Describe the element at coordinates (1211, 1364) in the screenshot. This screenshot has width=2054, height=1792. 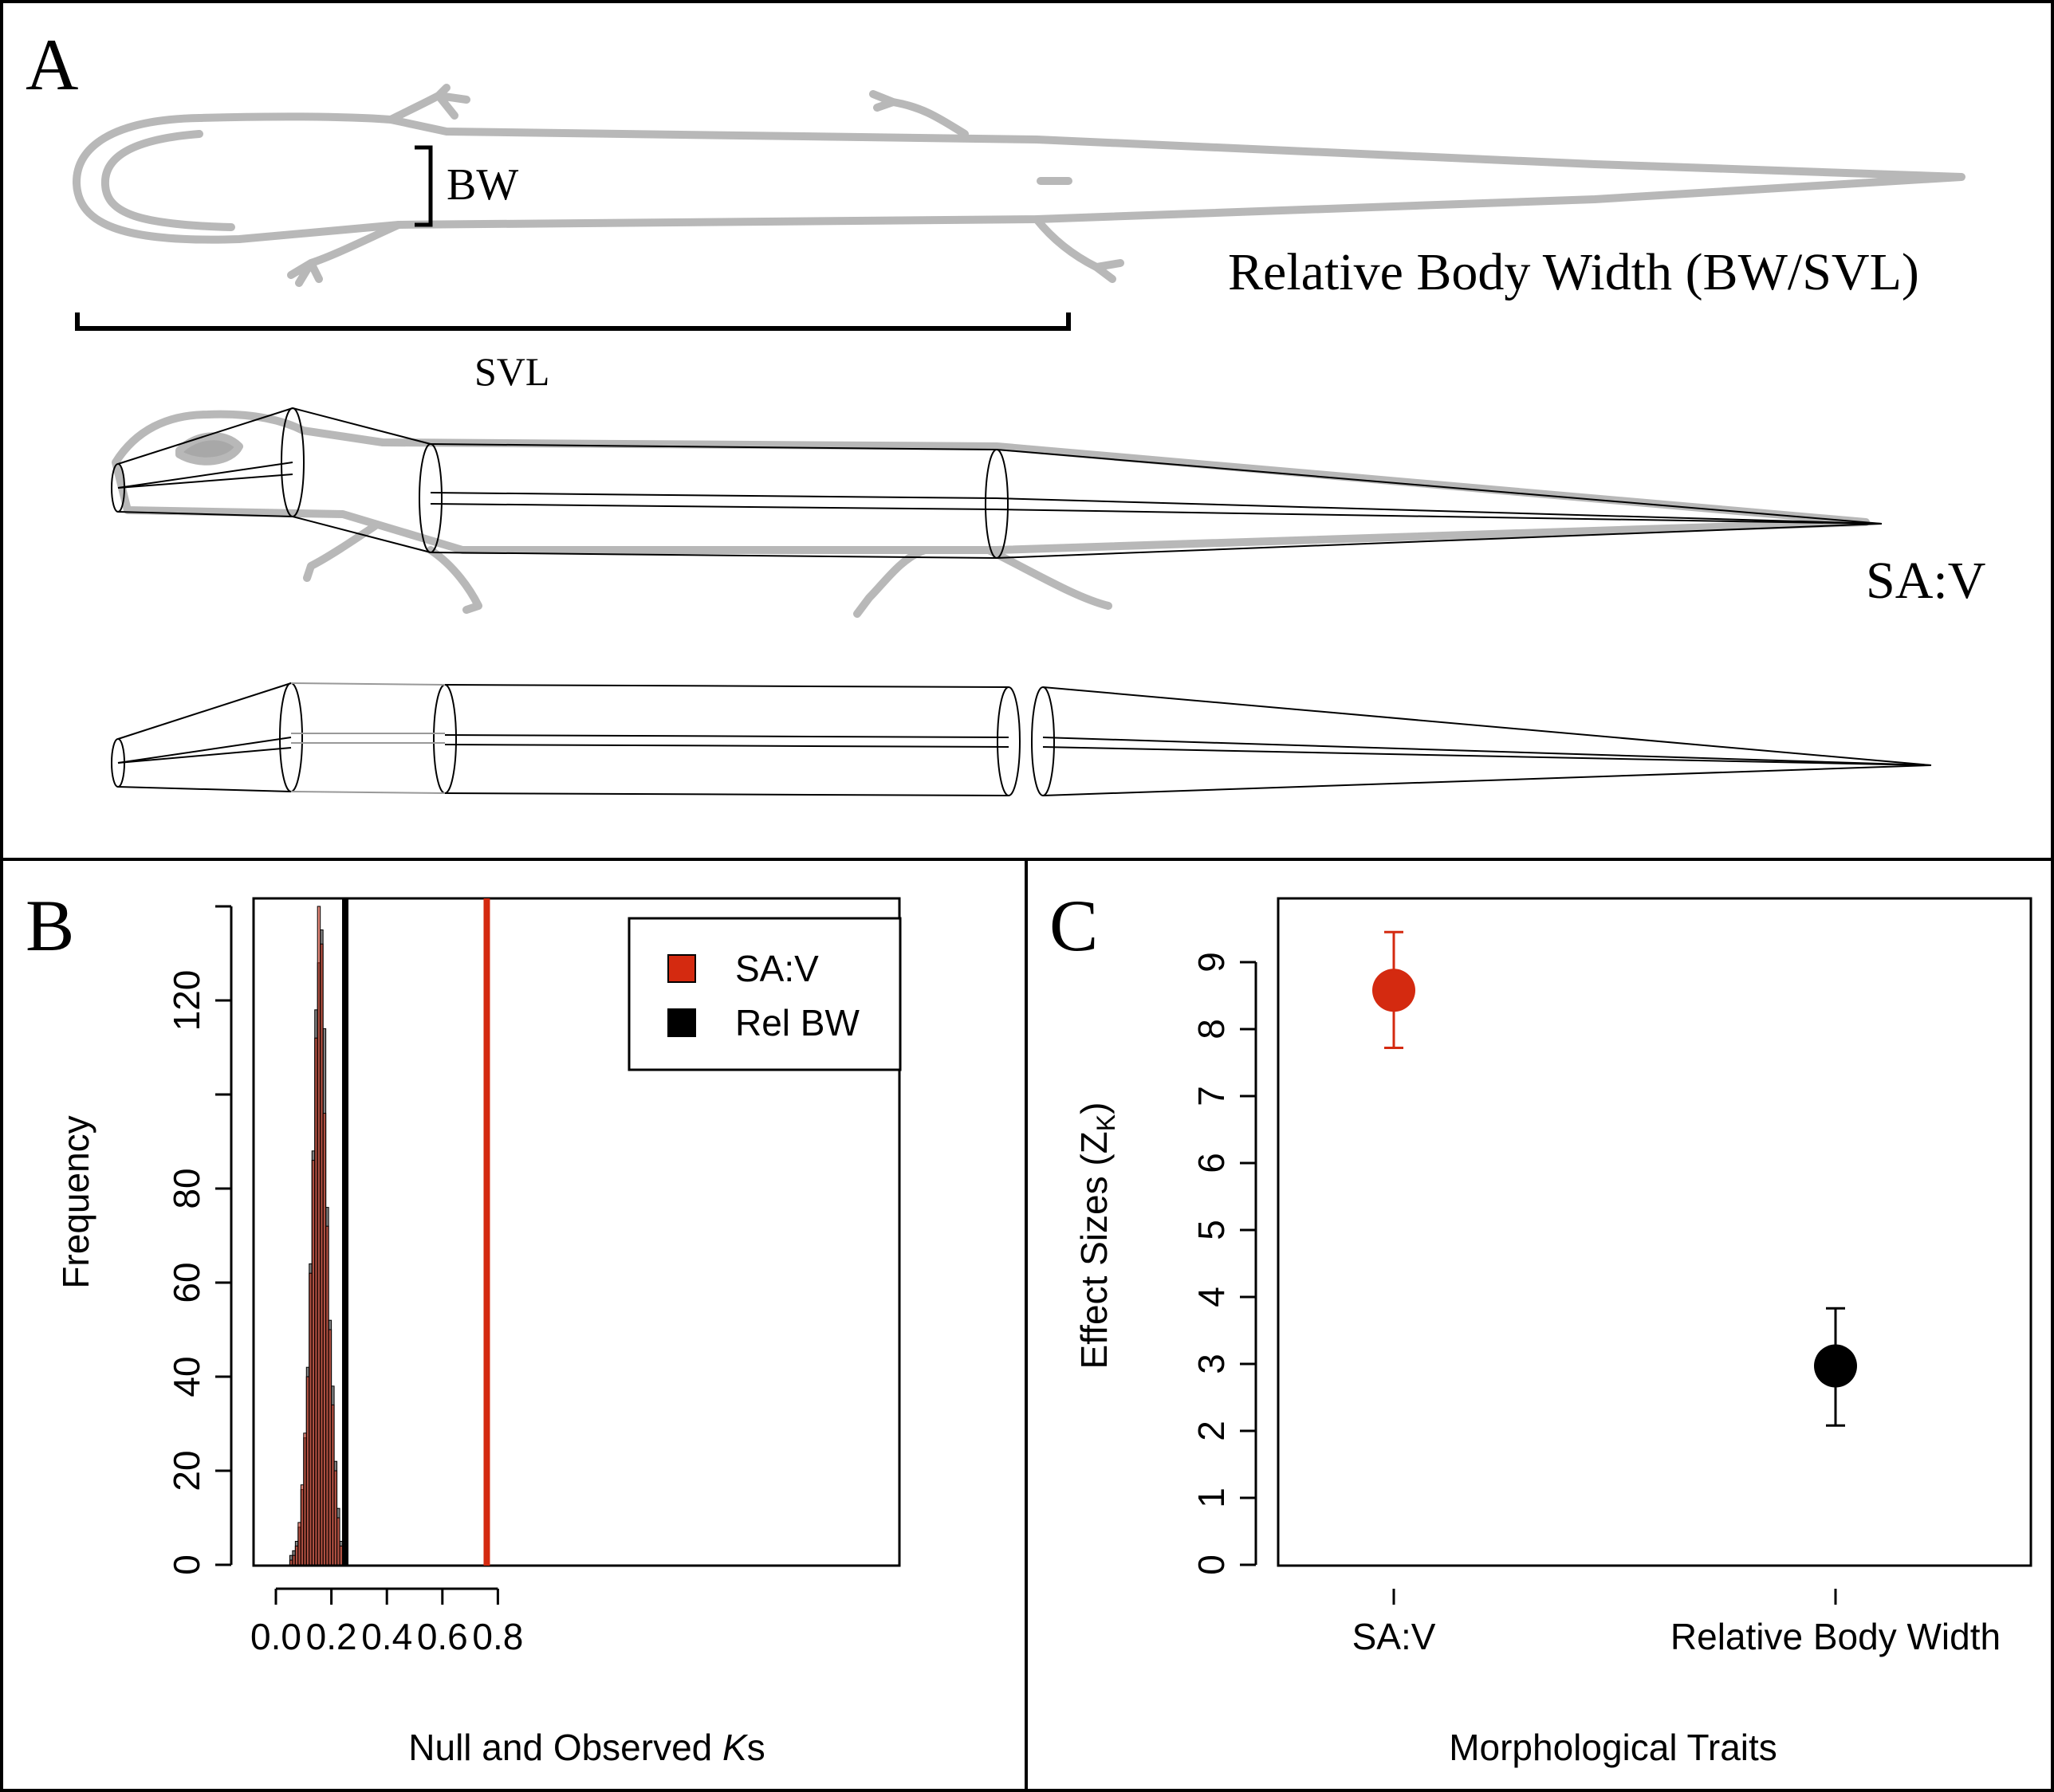
I see `y-tick-label: 3` at that location.